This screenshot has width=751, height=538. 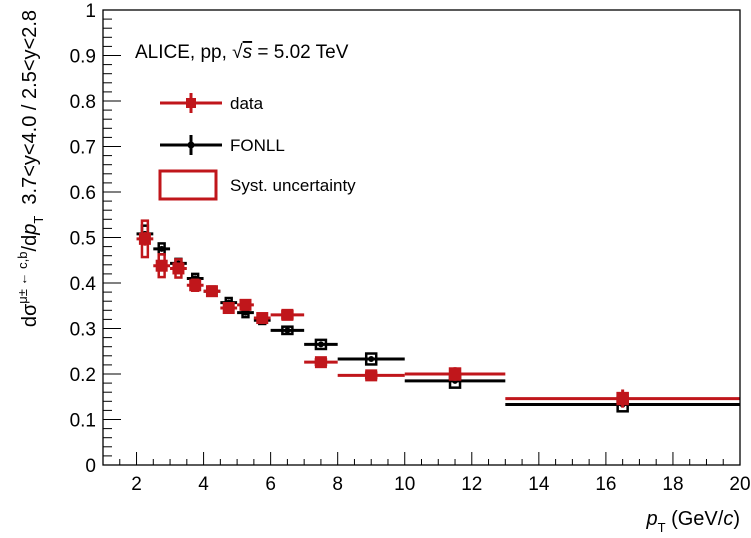 What do you see at coordinates (90, 11) in the screenshot?
I see `y-tick-label: 1` at bounding box center [90, 11].